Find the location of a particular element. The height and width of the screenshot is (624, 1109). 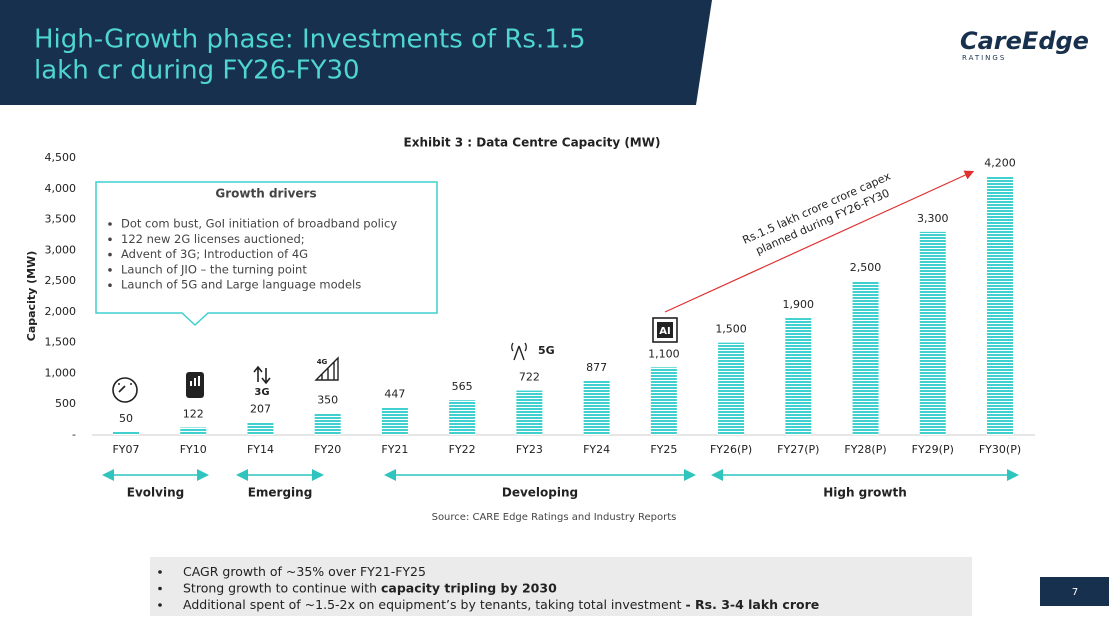

icon-4g-signal is located at coordinates (326, 368).